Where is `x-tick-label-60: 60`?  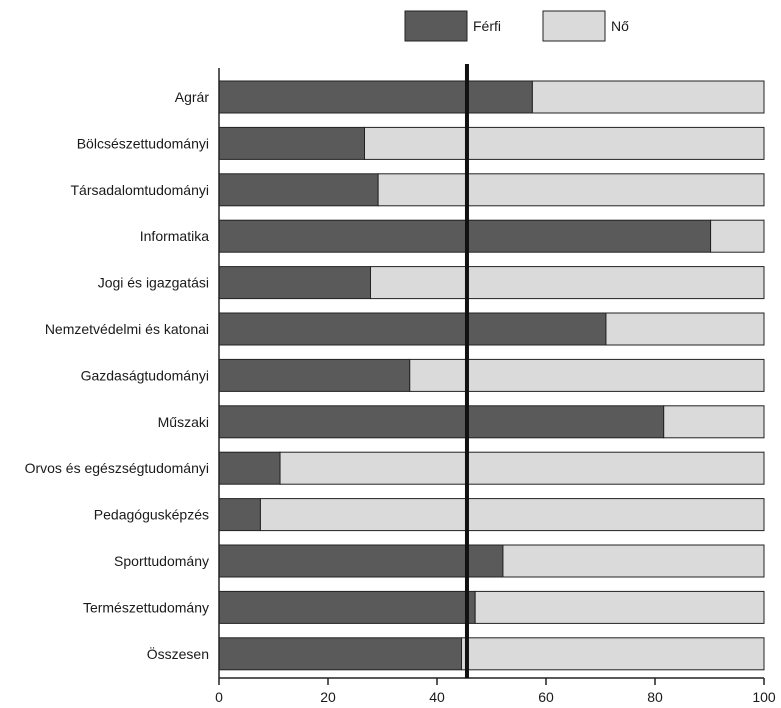
x-tick-label-60: 60 is located at coordinates (546, 697).